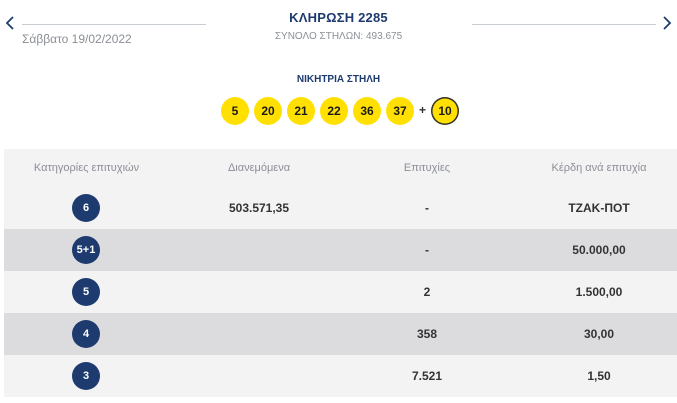  Describe the element at coordinates (338, 36) in the screenshot. I see `total-columns: ΣΥΝΟΛΟ ΣΤΗΛΩΝ: 493.675` at that location.